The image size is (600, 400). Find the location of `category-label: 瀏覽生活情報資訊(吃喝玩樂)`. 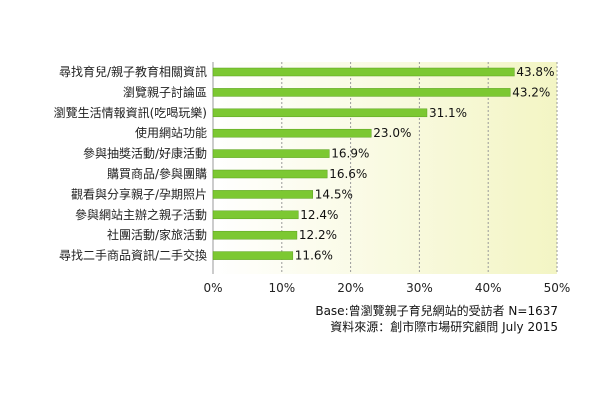

category-label: 瀏覽生活情報資訊(吃喝玩樂) is located at coordinates (130, 112).